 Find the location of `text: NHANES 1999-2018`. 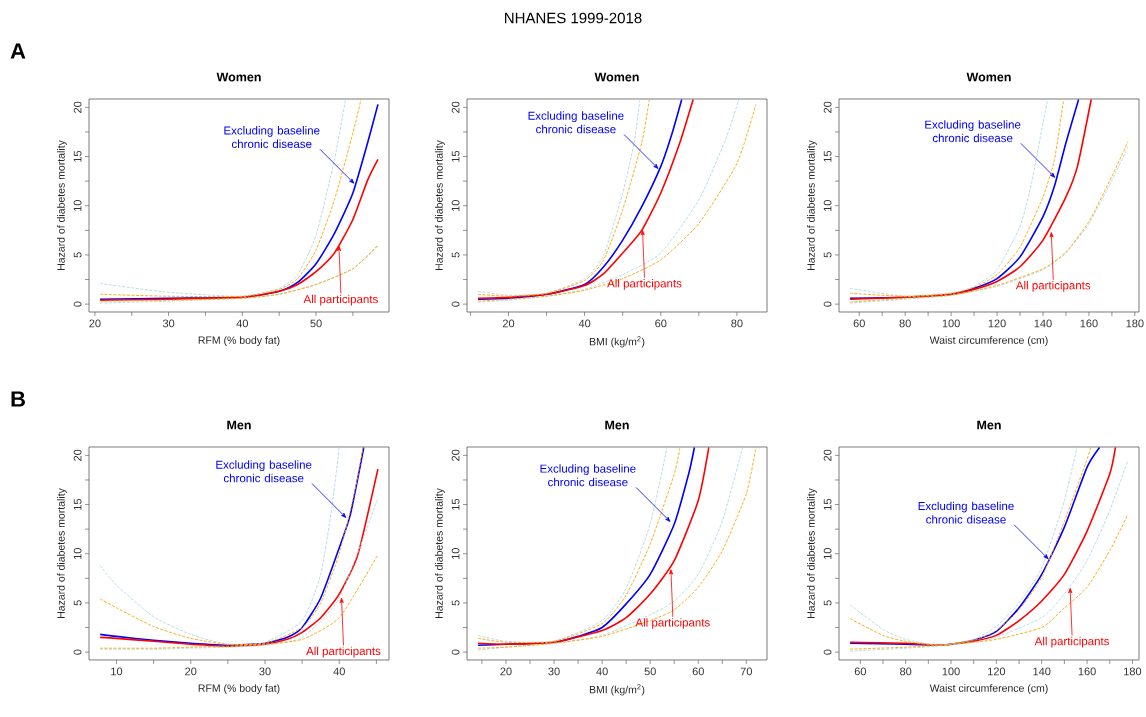

text: NHANES 1999-2018 is located at coordinates (573, 18).